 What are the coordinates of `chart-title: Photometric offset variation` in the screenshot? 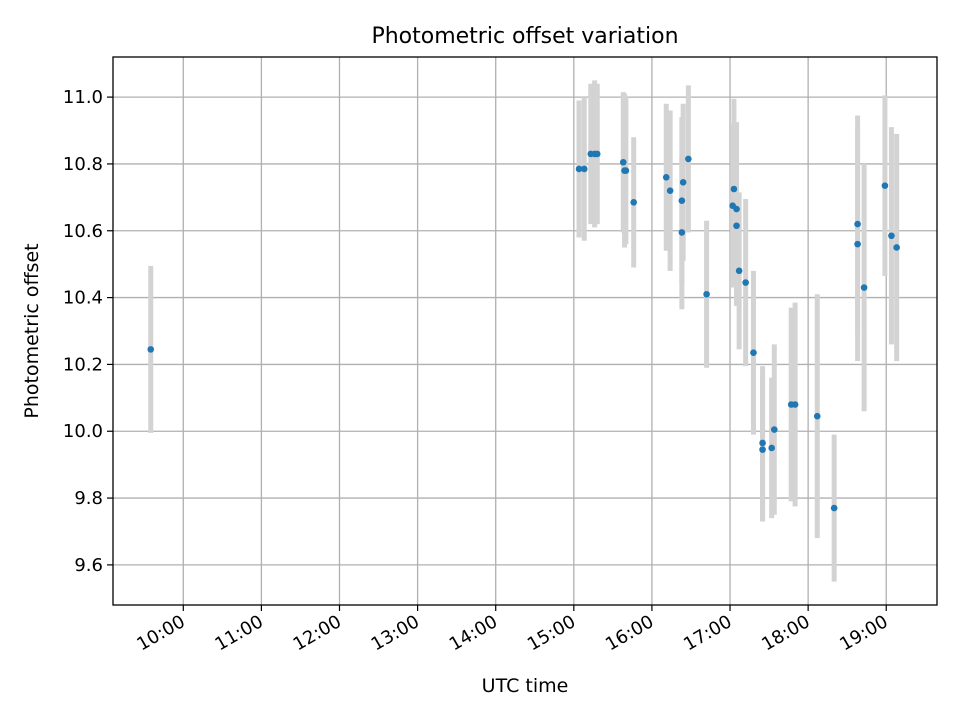 It's located at (524, 36).